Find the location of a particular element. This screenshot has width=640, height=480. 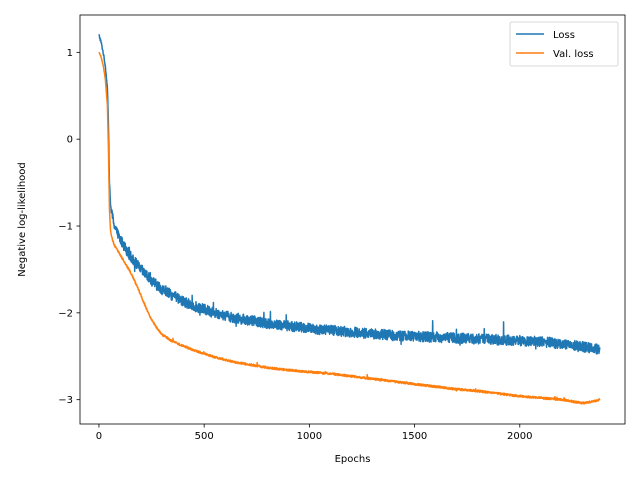

x-tick-label: 1000 is located at coordinates (309, 436).